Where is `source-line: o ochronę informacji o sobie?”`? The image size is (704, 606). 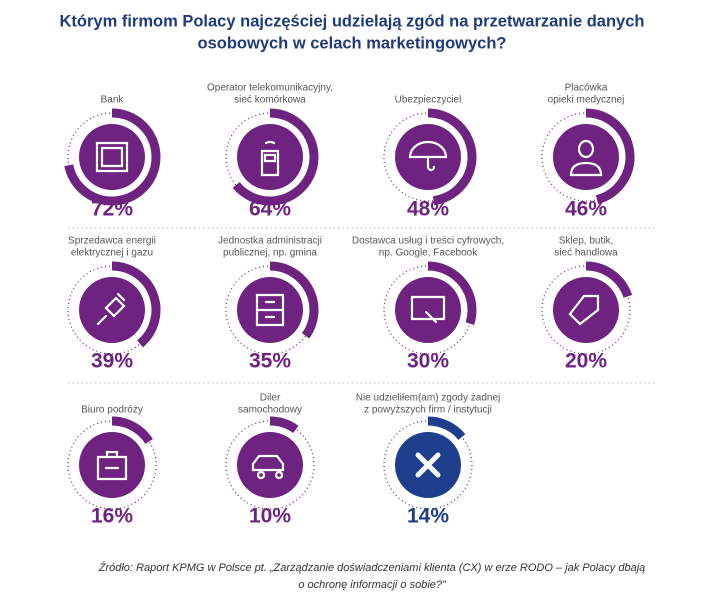 source-line: o ochronę informacji o sobie?” is located at coordinates (372, 585).